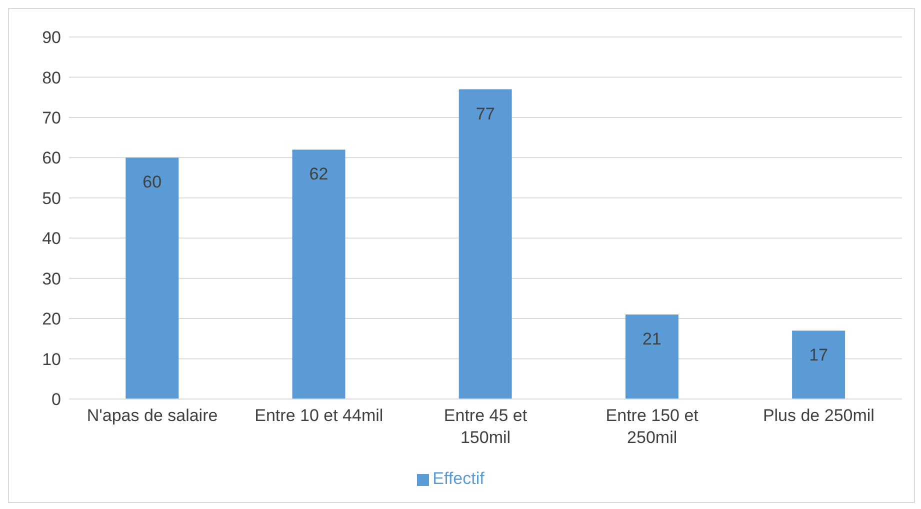 The image size is (921, 509). What do you see at coordinates (458, 478) in the screenshot?
I see `legend-label: Effectif` at bounding box center [458, 478].